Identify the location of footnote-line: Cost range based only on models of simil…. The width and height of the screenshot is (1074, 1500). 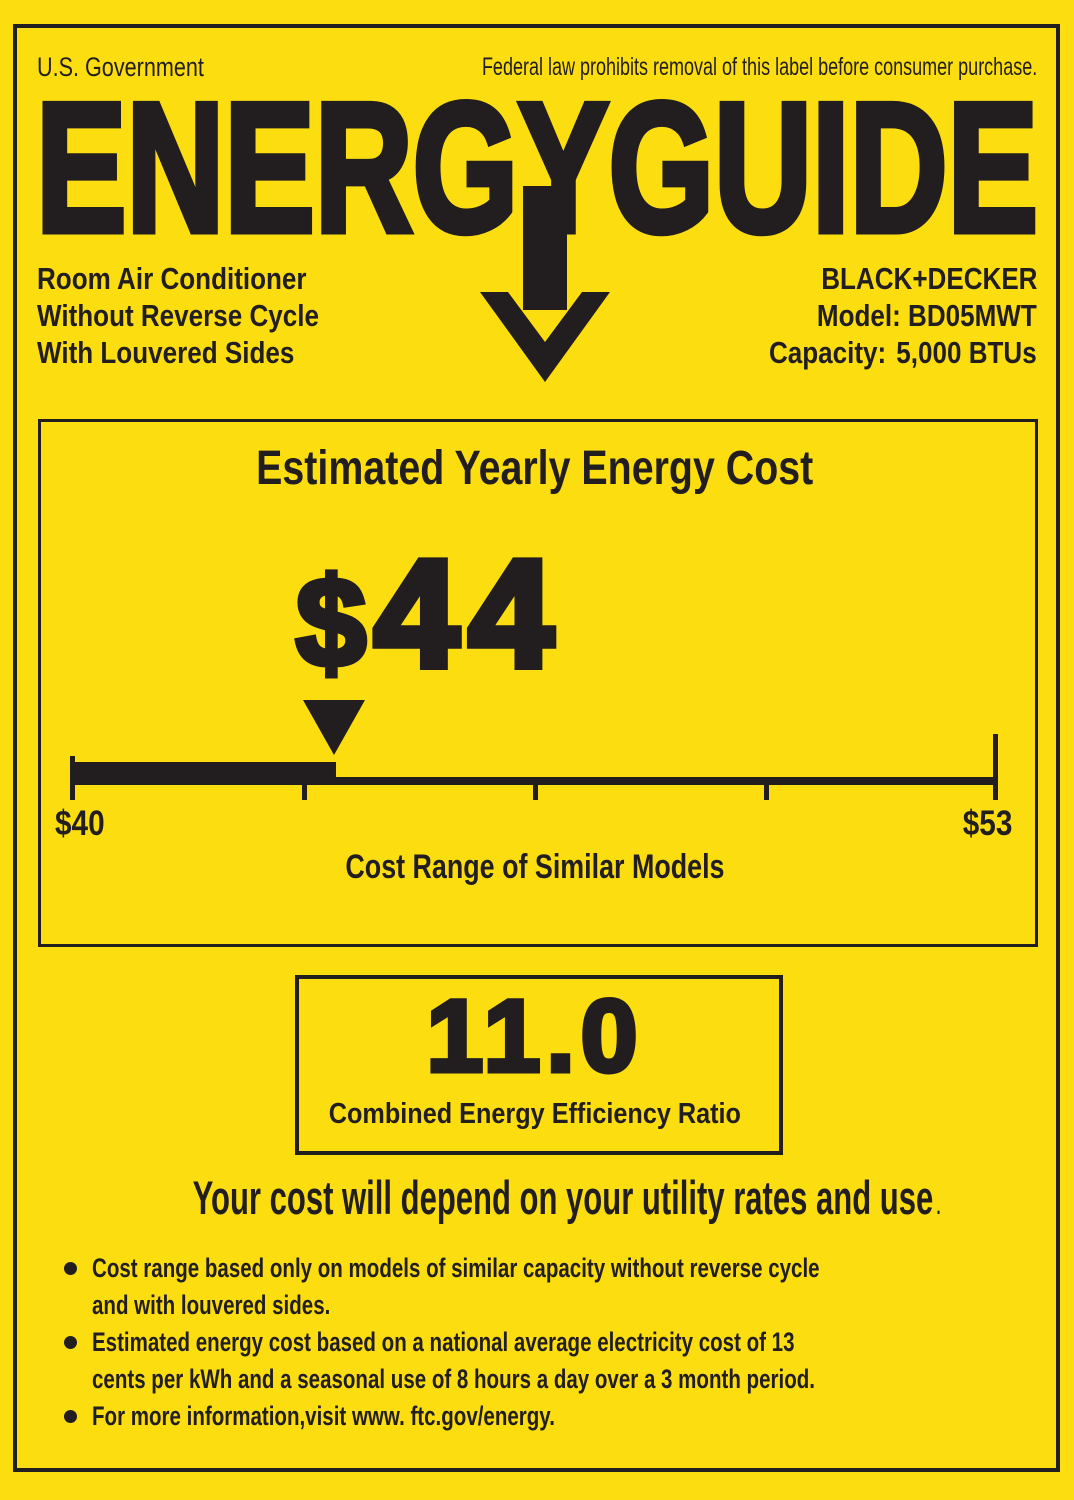
(558, 1268).